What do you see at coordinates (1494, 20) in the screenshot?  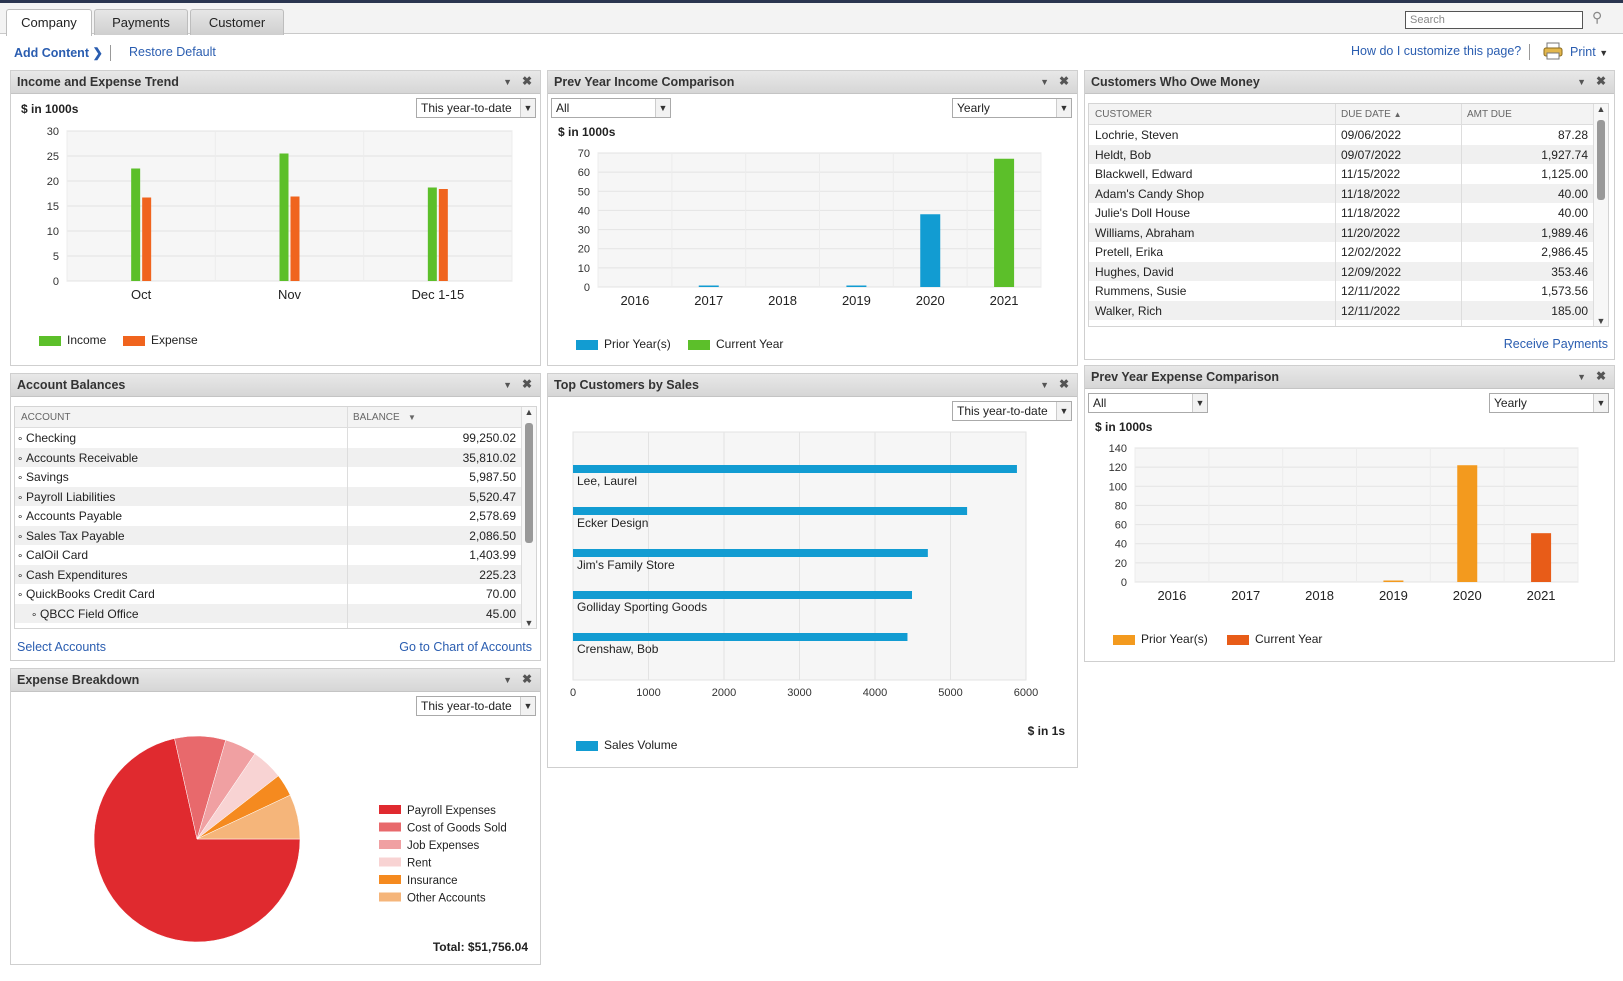 I see `search-input: Search` at bounding box center [1494, 20].